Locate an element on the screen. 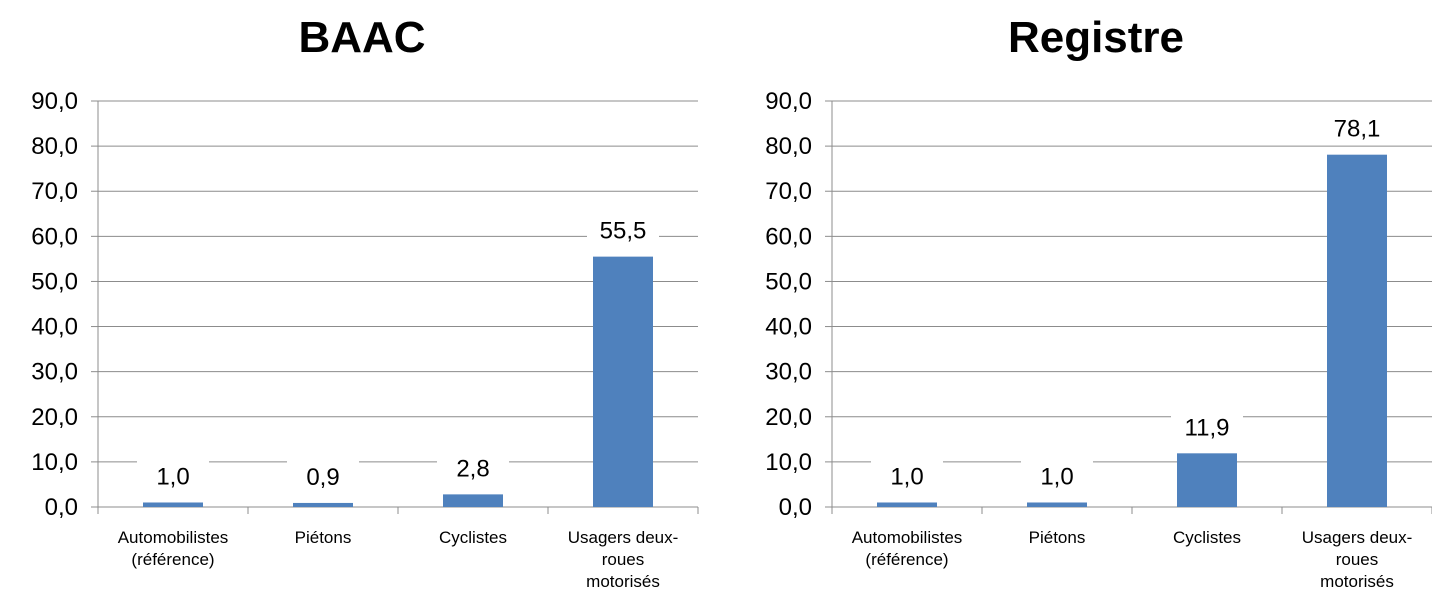 The image size is (1432, 603). data-label: 78,1 is located at coordinates (1357, 129).